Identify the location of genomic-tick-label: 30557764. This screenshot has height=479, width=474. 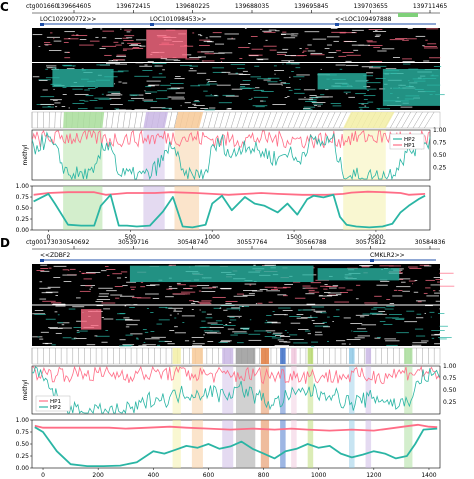
(252, 242).